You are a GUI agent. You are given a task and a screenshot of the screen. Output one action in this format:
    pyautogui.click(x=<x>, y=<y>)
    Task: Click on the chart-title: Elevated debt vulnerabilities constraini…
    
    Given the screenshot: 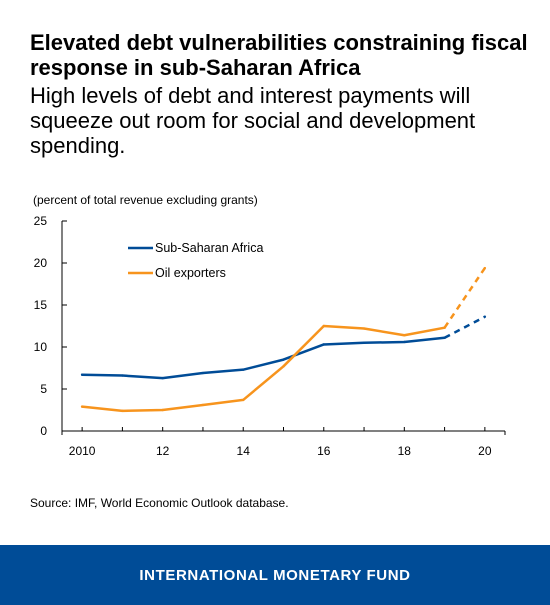 What is the action you would take?
    pyautogui.click(x=279, y=55)
    